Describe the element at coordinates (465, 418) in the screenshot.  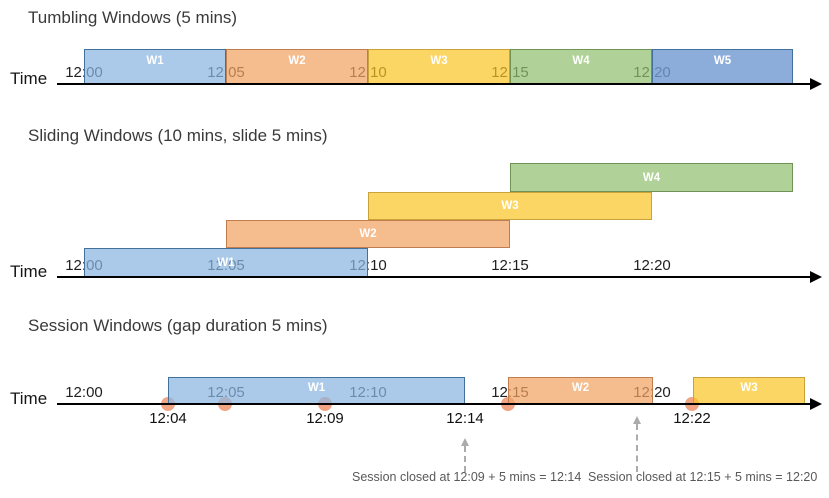
I see `event-time-label: 12:14` at that location.